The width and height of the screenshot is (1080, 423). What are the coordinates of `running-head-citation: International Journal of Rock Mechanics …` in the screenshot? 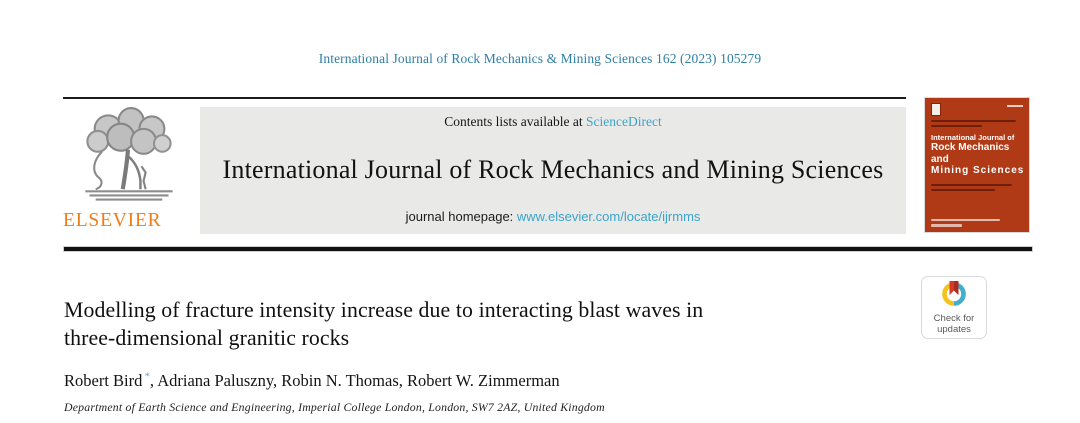 It's located at (540, 58).